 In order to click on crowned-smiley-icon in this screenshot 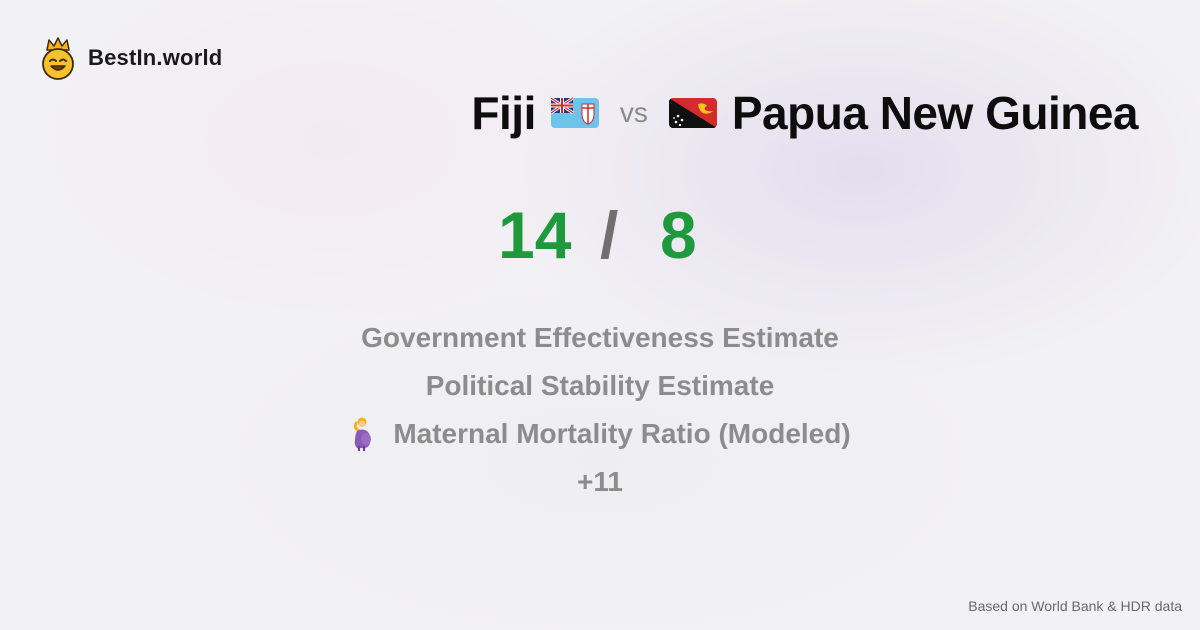, I will do `click(58, 58)`.